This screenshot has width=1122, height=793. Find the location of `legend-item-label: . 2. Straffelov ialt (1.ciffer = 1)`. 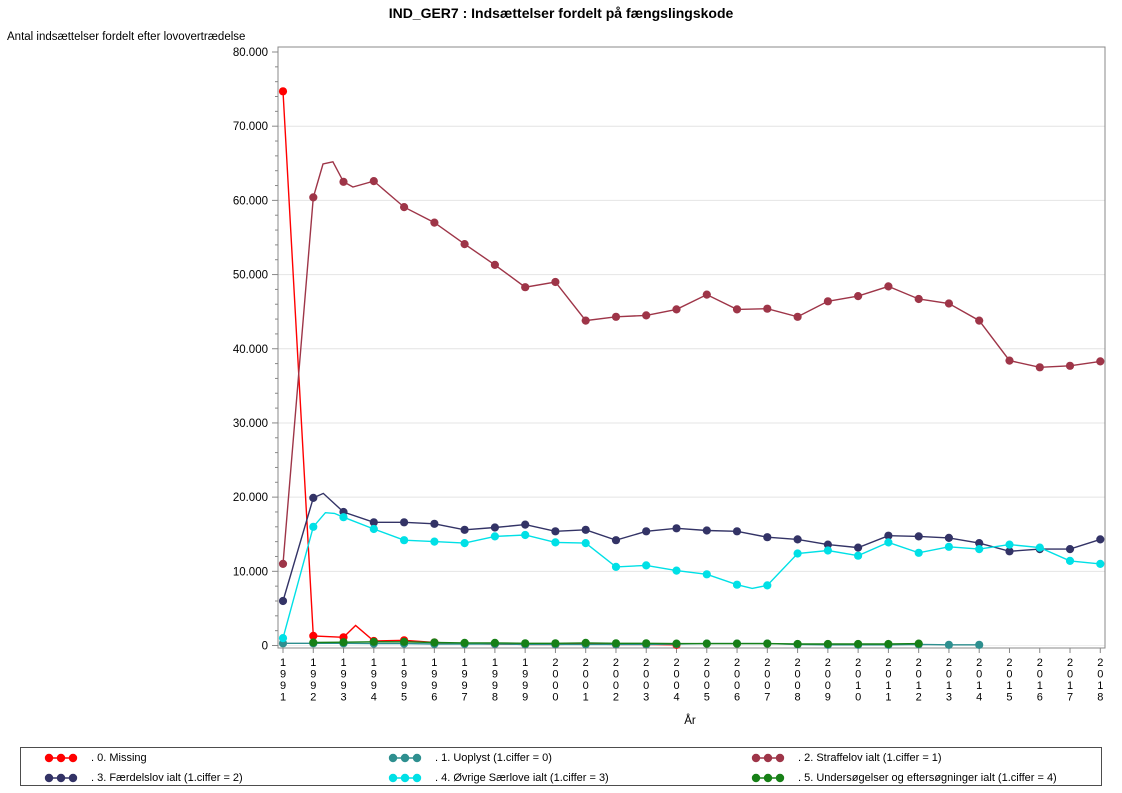

legend-item-label: . 2. Straffelov ialt (1.ciffer = 1) is located at coordinates (870, 758).